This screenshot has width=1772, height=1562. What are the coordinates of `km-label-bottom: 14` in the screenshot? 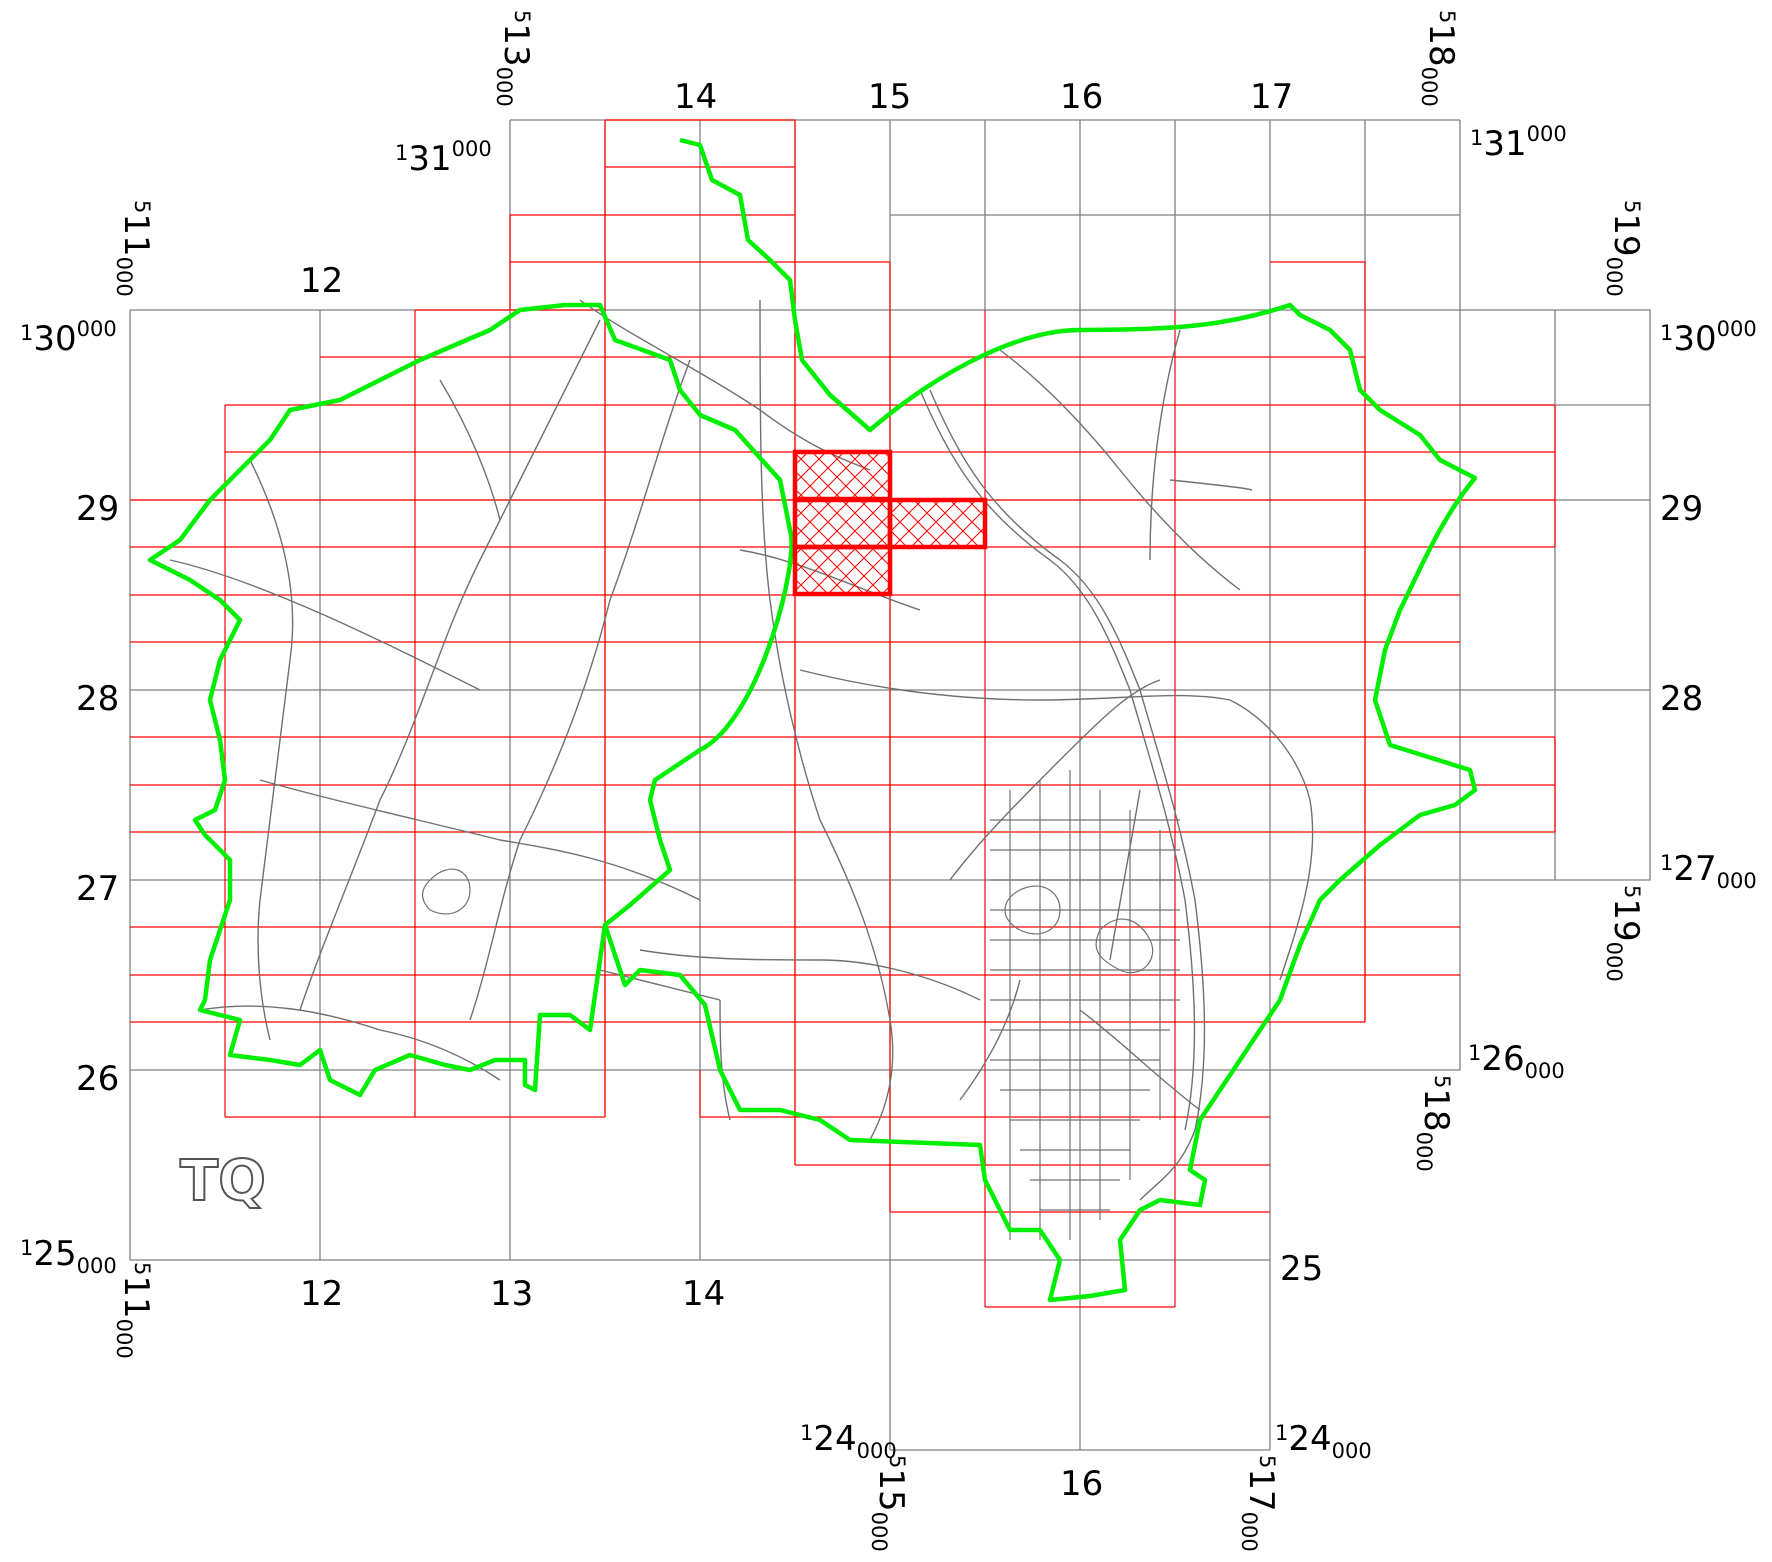 It's located at (703, 1294).